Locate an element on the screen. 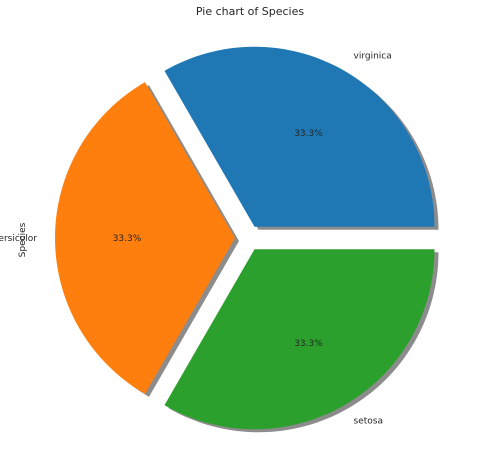  slice-percent-setosa: 33.3% is located at coordinates (308, 344).